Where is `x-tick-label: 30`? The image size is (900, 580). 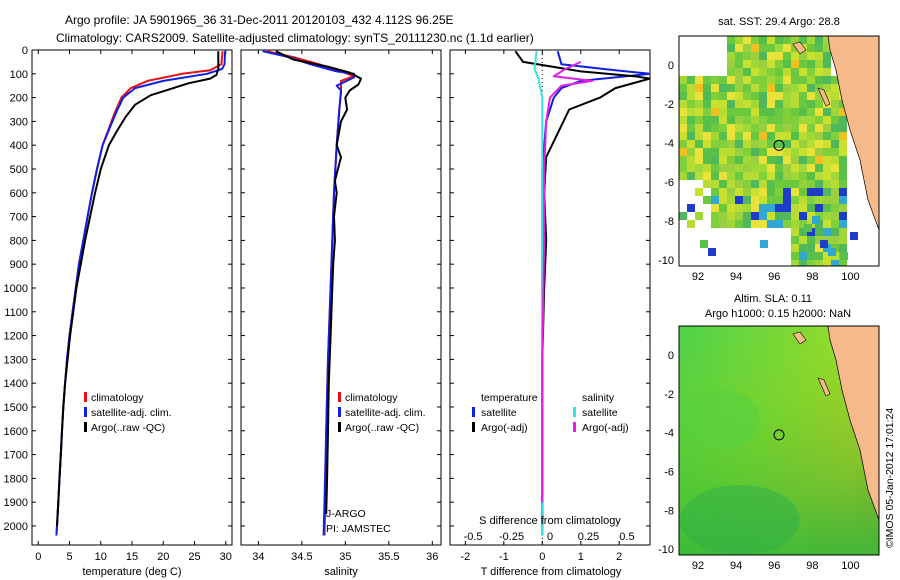 x-tick-label: 30 is located at coordinates (226, 557).